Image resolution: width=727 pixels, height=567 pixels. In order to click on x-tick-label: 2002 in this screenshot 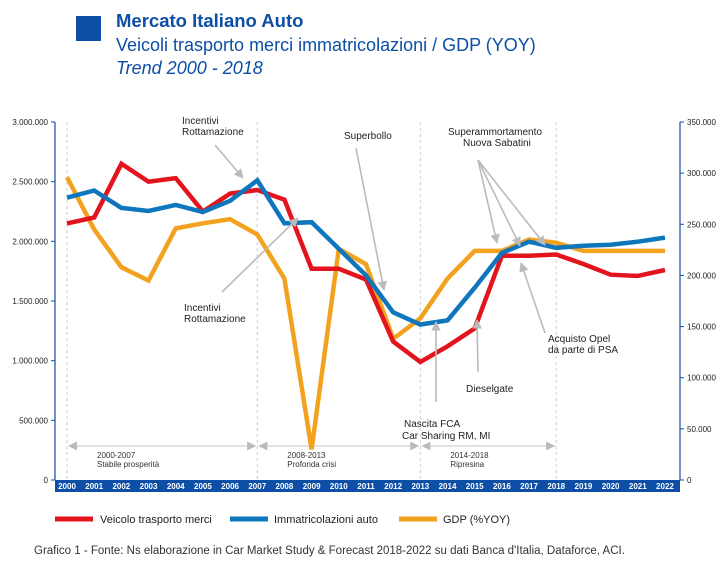, I will do `click(121, 486)`.